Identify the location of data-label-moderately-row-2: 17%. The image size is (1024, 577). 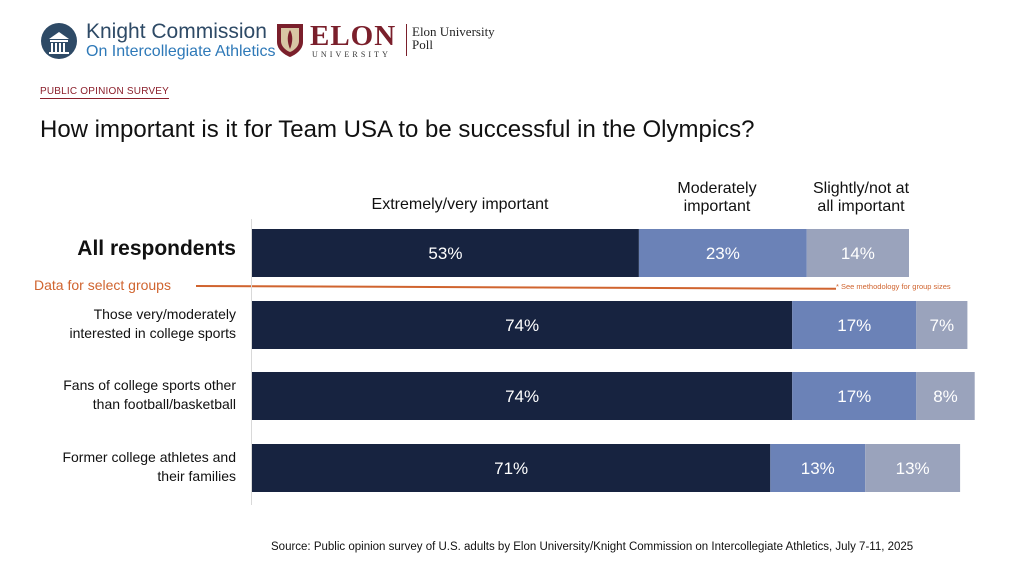
(854, 325).